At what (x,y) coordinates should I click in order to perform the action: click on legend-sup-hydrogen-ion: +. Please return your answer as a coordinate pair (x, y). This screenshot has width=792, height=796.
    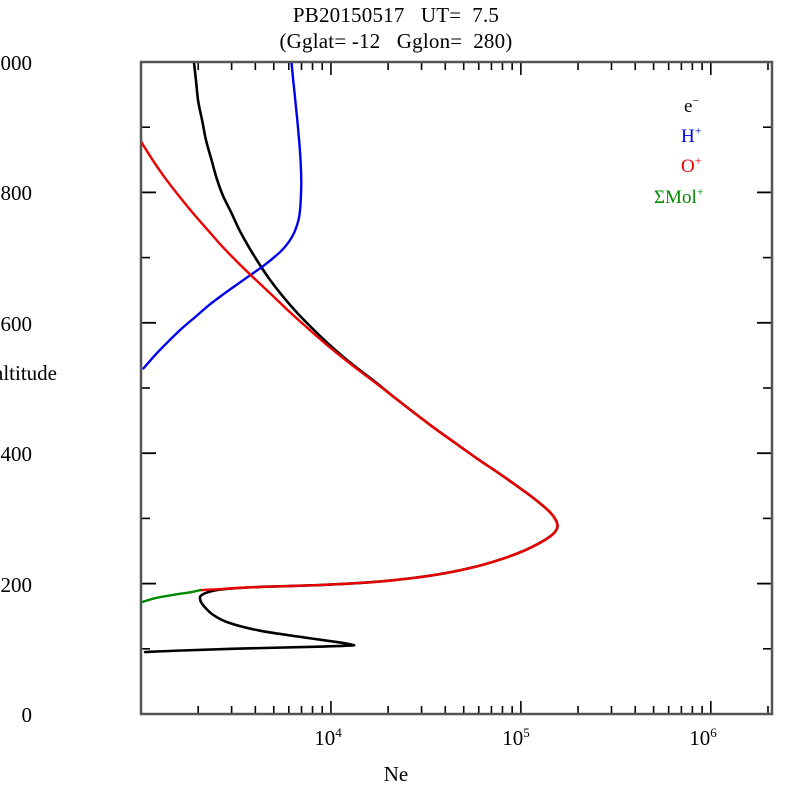
    Looking at the image, I should click on (698, 130).